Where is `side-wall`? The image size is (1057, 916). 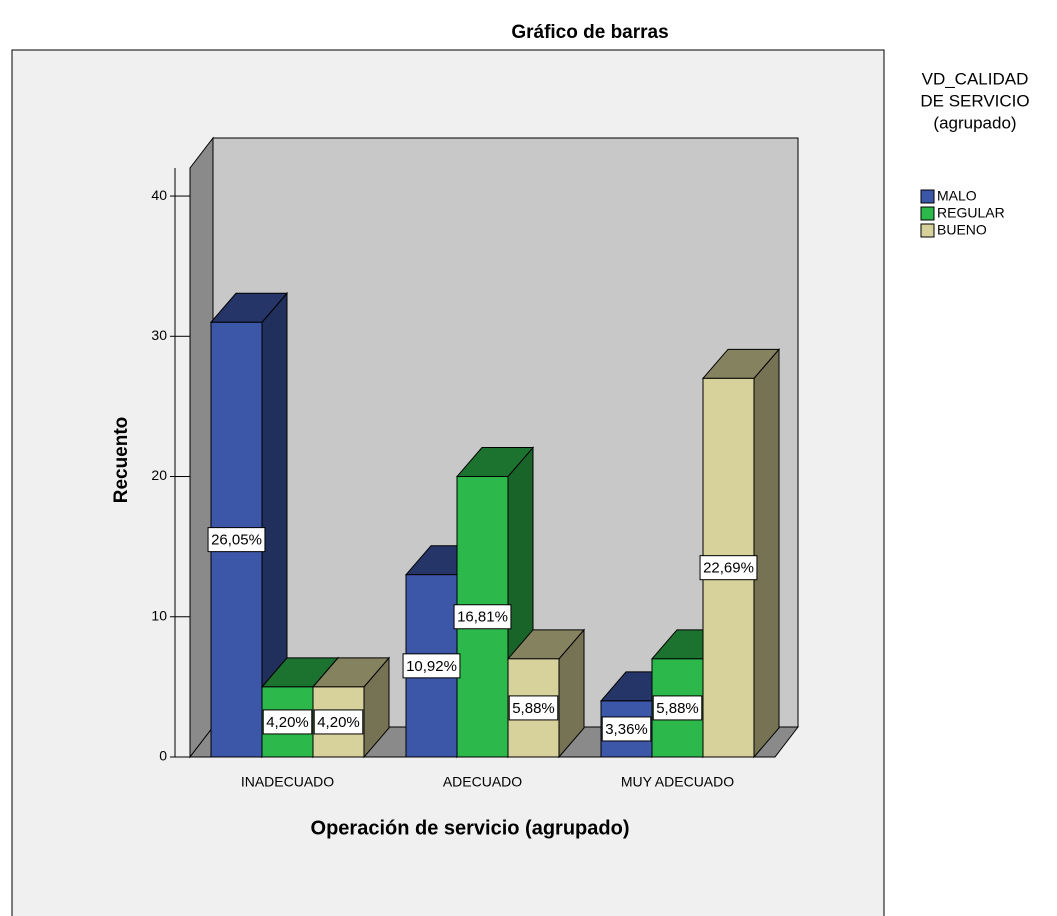 side-wall is located at coordinates (201, 447).